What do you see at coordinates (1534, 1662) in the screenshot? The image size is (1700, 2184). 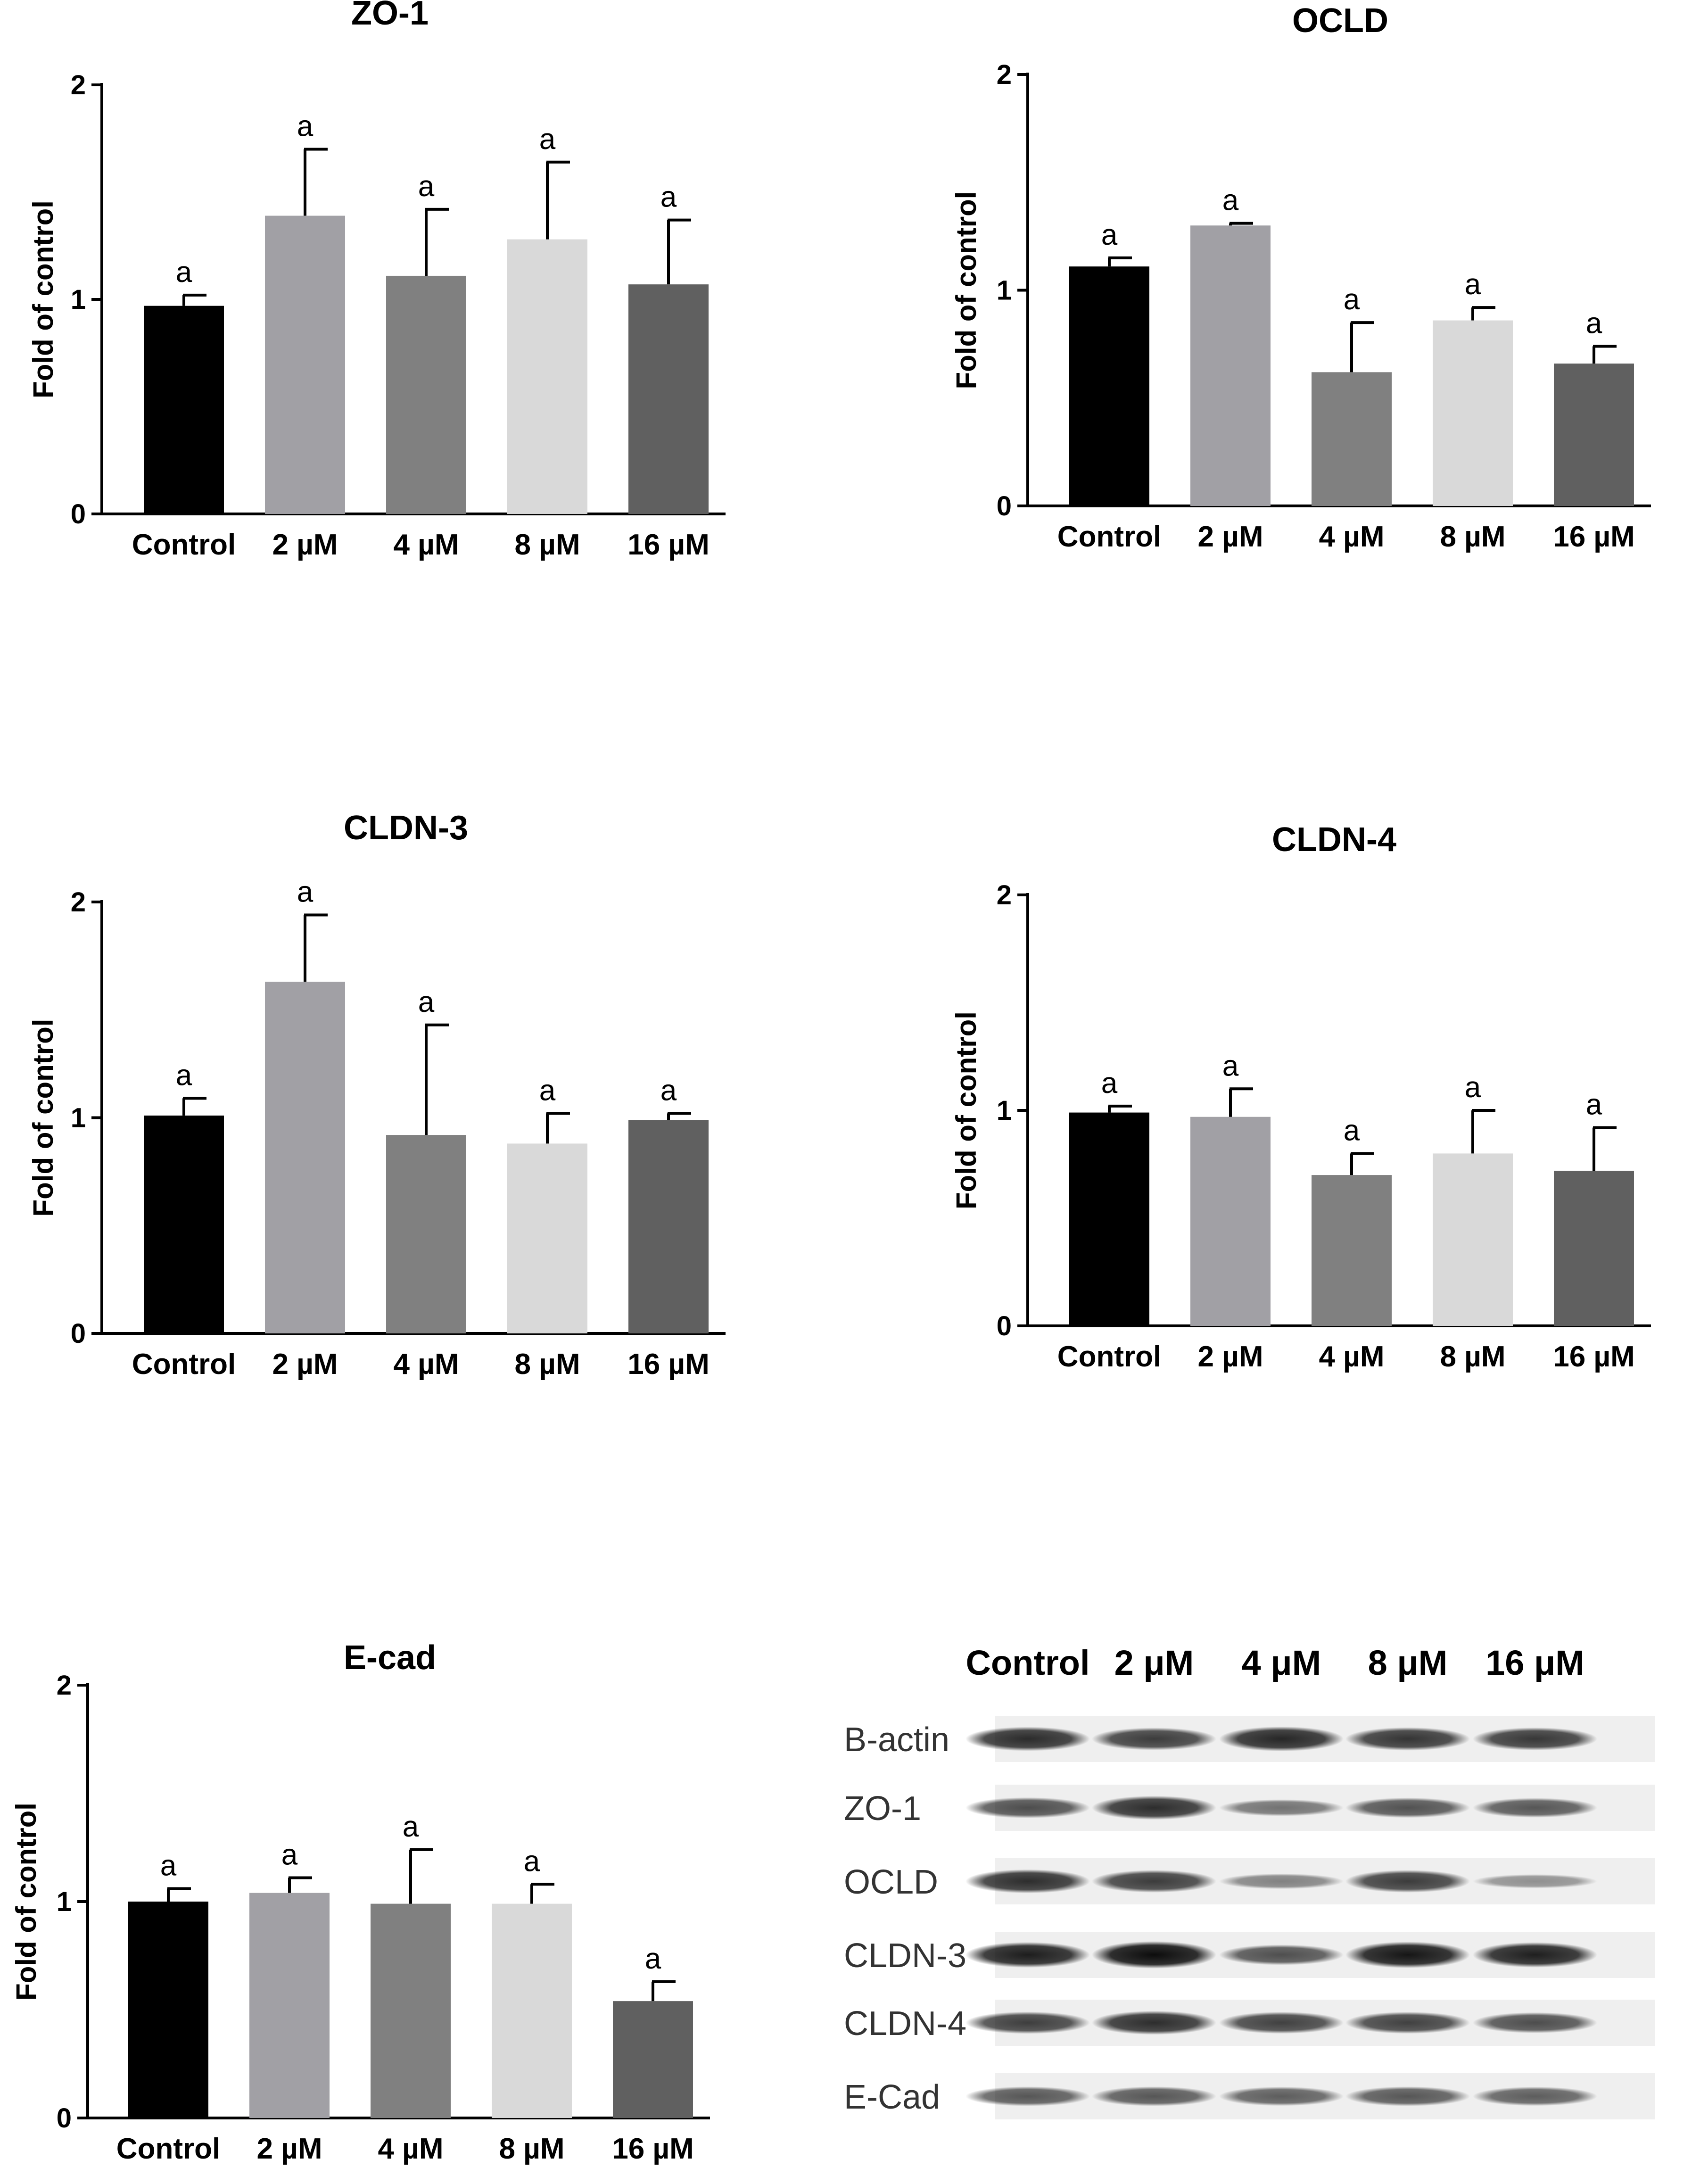 I see `blot-lane-label: 16 μM` at bounding box center [1534, 1662].